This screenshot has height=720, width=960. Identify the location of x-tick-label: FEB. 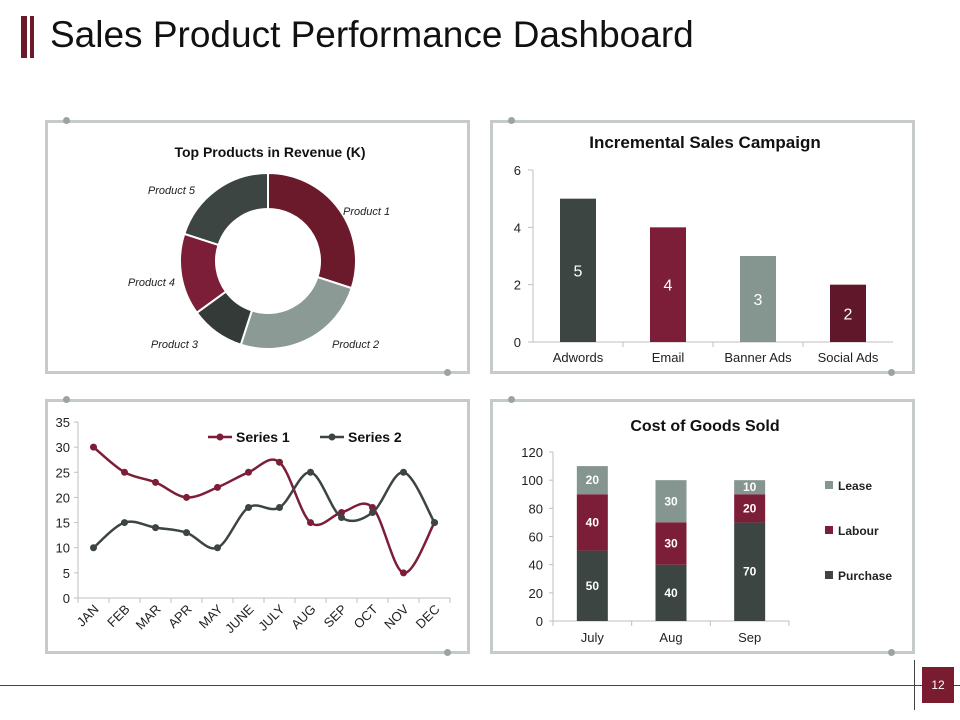
(118, 616).